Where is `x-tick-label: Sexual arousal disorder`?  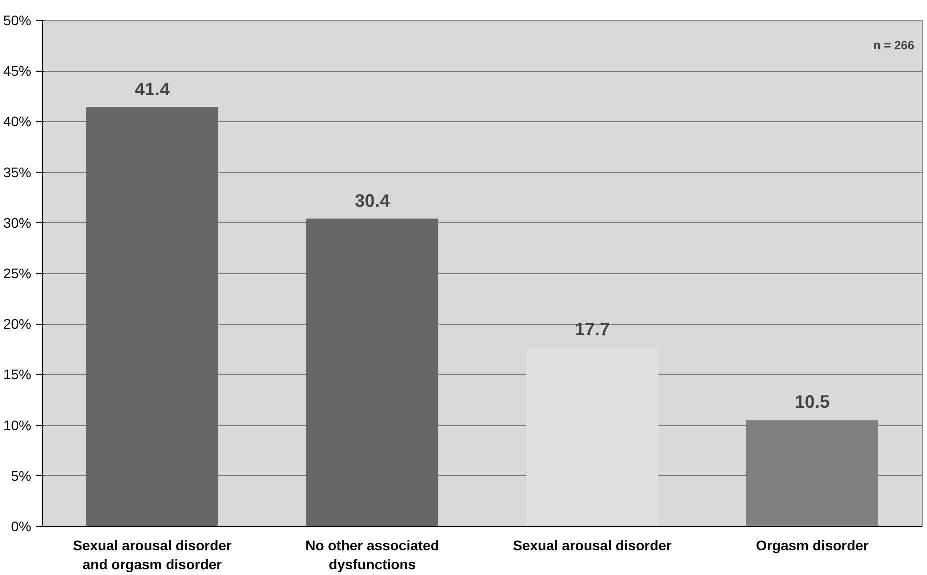
x-tick-label: Sexual arousal disorder is located at coordinates (592, 546).